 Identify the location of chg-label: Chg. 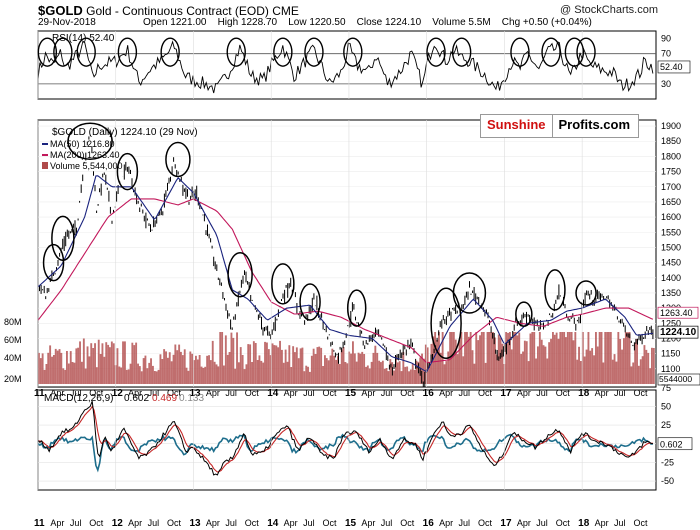
(511, 22).